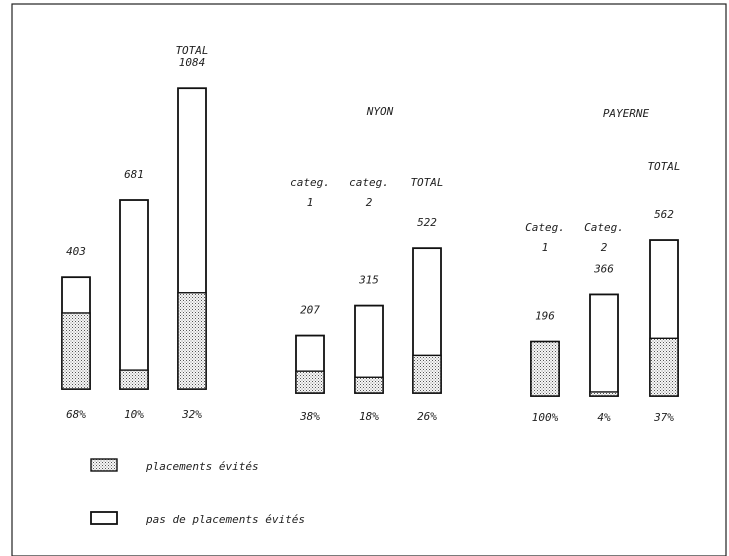  I want to click on legend-label: pas de placements évités, so click(225, 519).